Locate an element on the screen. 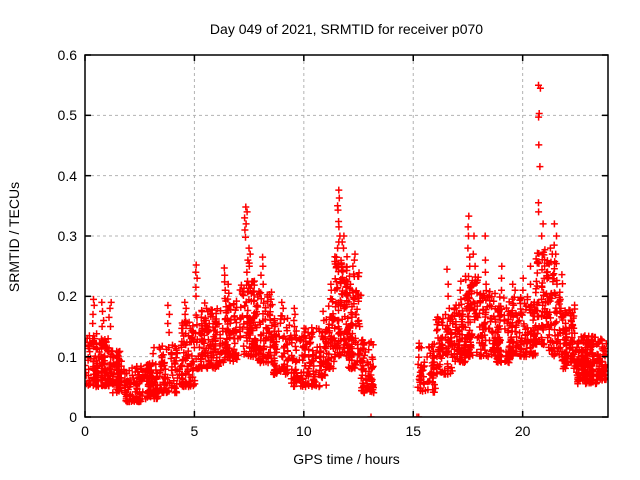 The height and width of the screenshot is (480, 640). y-axis-label: SRMTID / TECUs is located at coordinates (14, 237).